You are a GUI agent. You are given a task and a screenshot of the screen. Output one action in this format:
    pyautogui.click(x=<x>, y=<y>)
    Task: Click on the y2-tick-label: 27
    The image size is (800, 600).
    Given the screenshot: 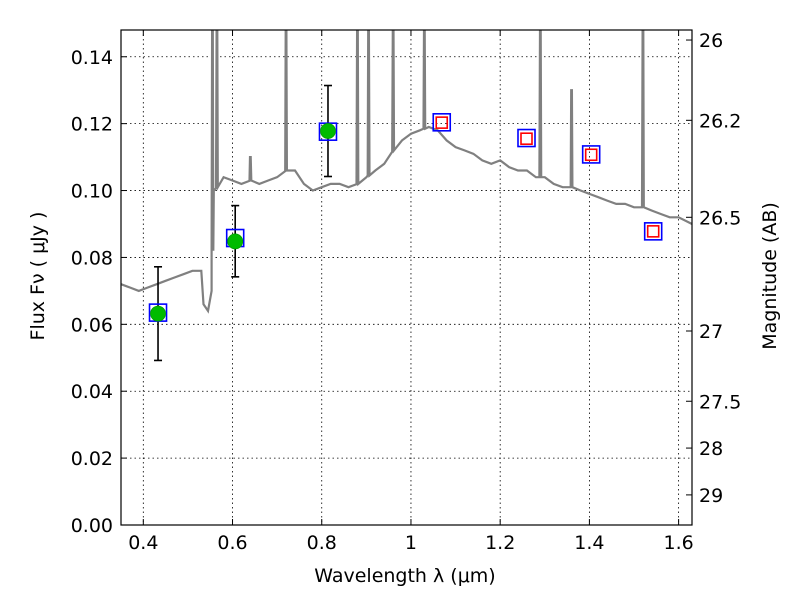 What is the action you would take?
    pyautogui.click(x=711, y=332)
    